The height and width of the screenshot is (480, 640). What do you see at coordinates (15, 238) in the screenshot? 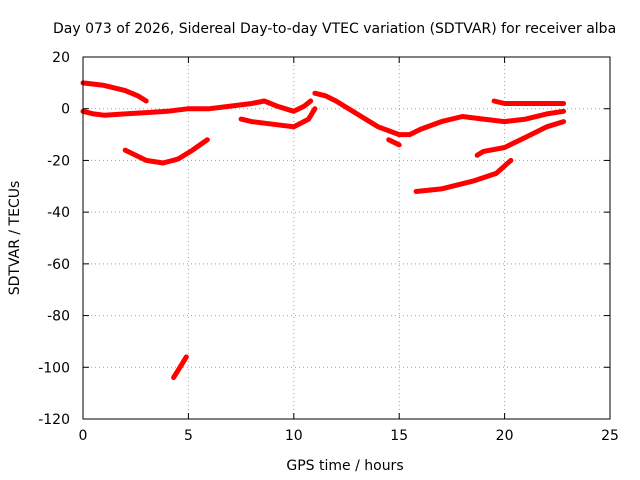
I see `y-axis-label: SDTVAR / TECUs` at bounding box center [15, 238].